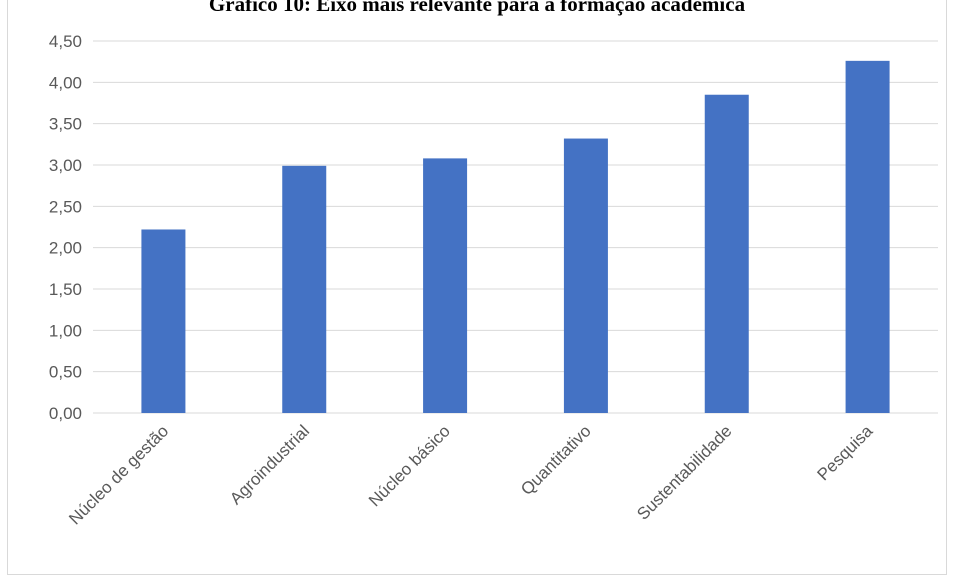 The height and width of the screenshot is (577, 954). Describe the element at coordinates (65, 248) in the screenshot. I see `y-tick-label: 2,00` at that location.